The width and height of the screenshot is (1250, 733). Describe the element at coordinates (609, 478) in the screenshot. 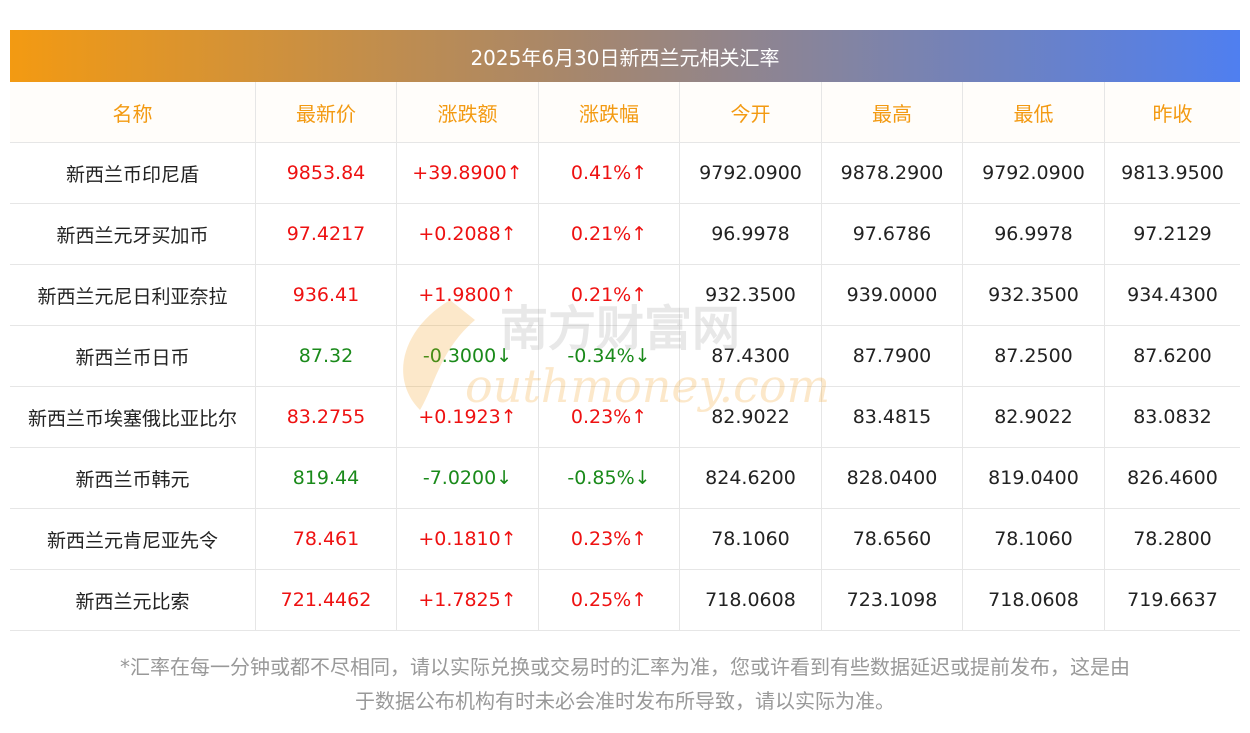

I see `cell-pct: -0.85%↓` at that location.